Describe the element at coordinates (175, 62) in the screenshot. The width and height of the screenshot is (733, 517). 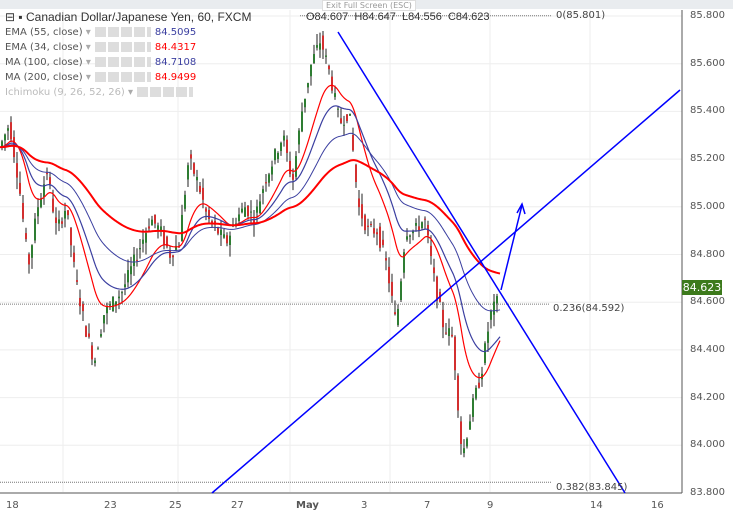
I see `indicator-value: 84.7108` at that location.